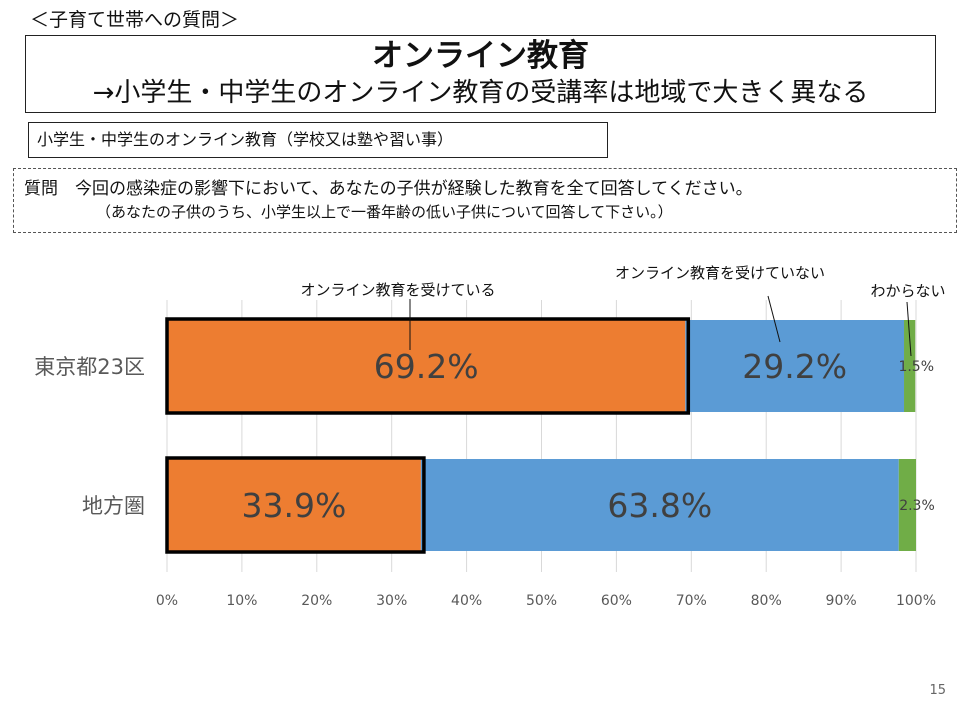 Image resolution: width=960 pixels, height=704 pixels. Describe the element at coordinates (318, 140) in the screenshot. I see `topic-label: 小学生・中学生のオンライン教育（学校又は塾や習い事）` at that location.